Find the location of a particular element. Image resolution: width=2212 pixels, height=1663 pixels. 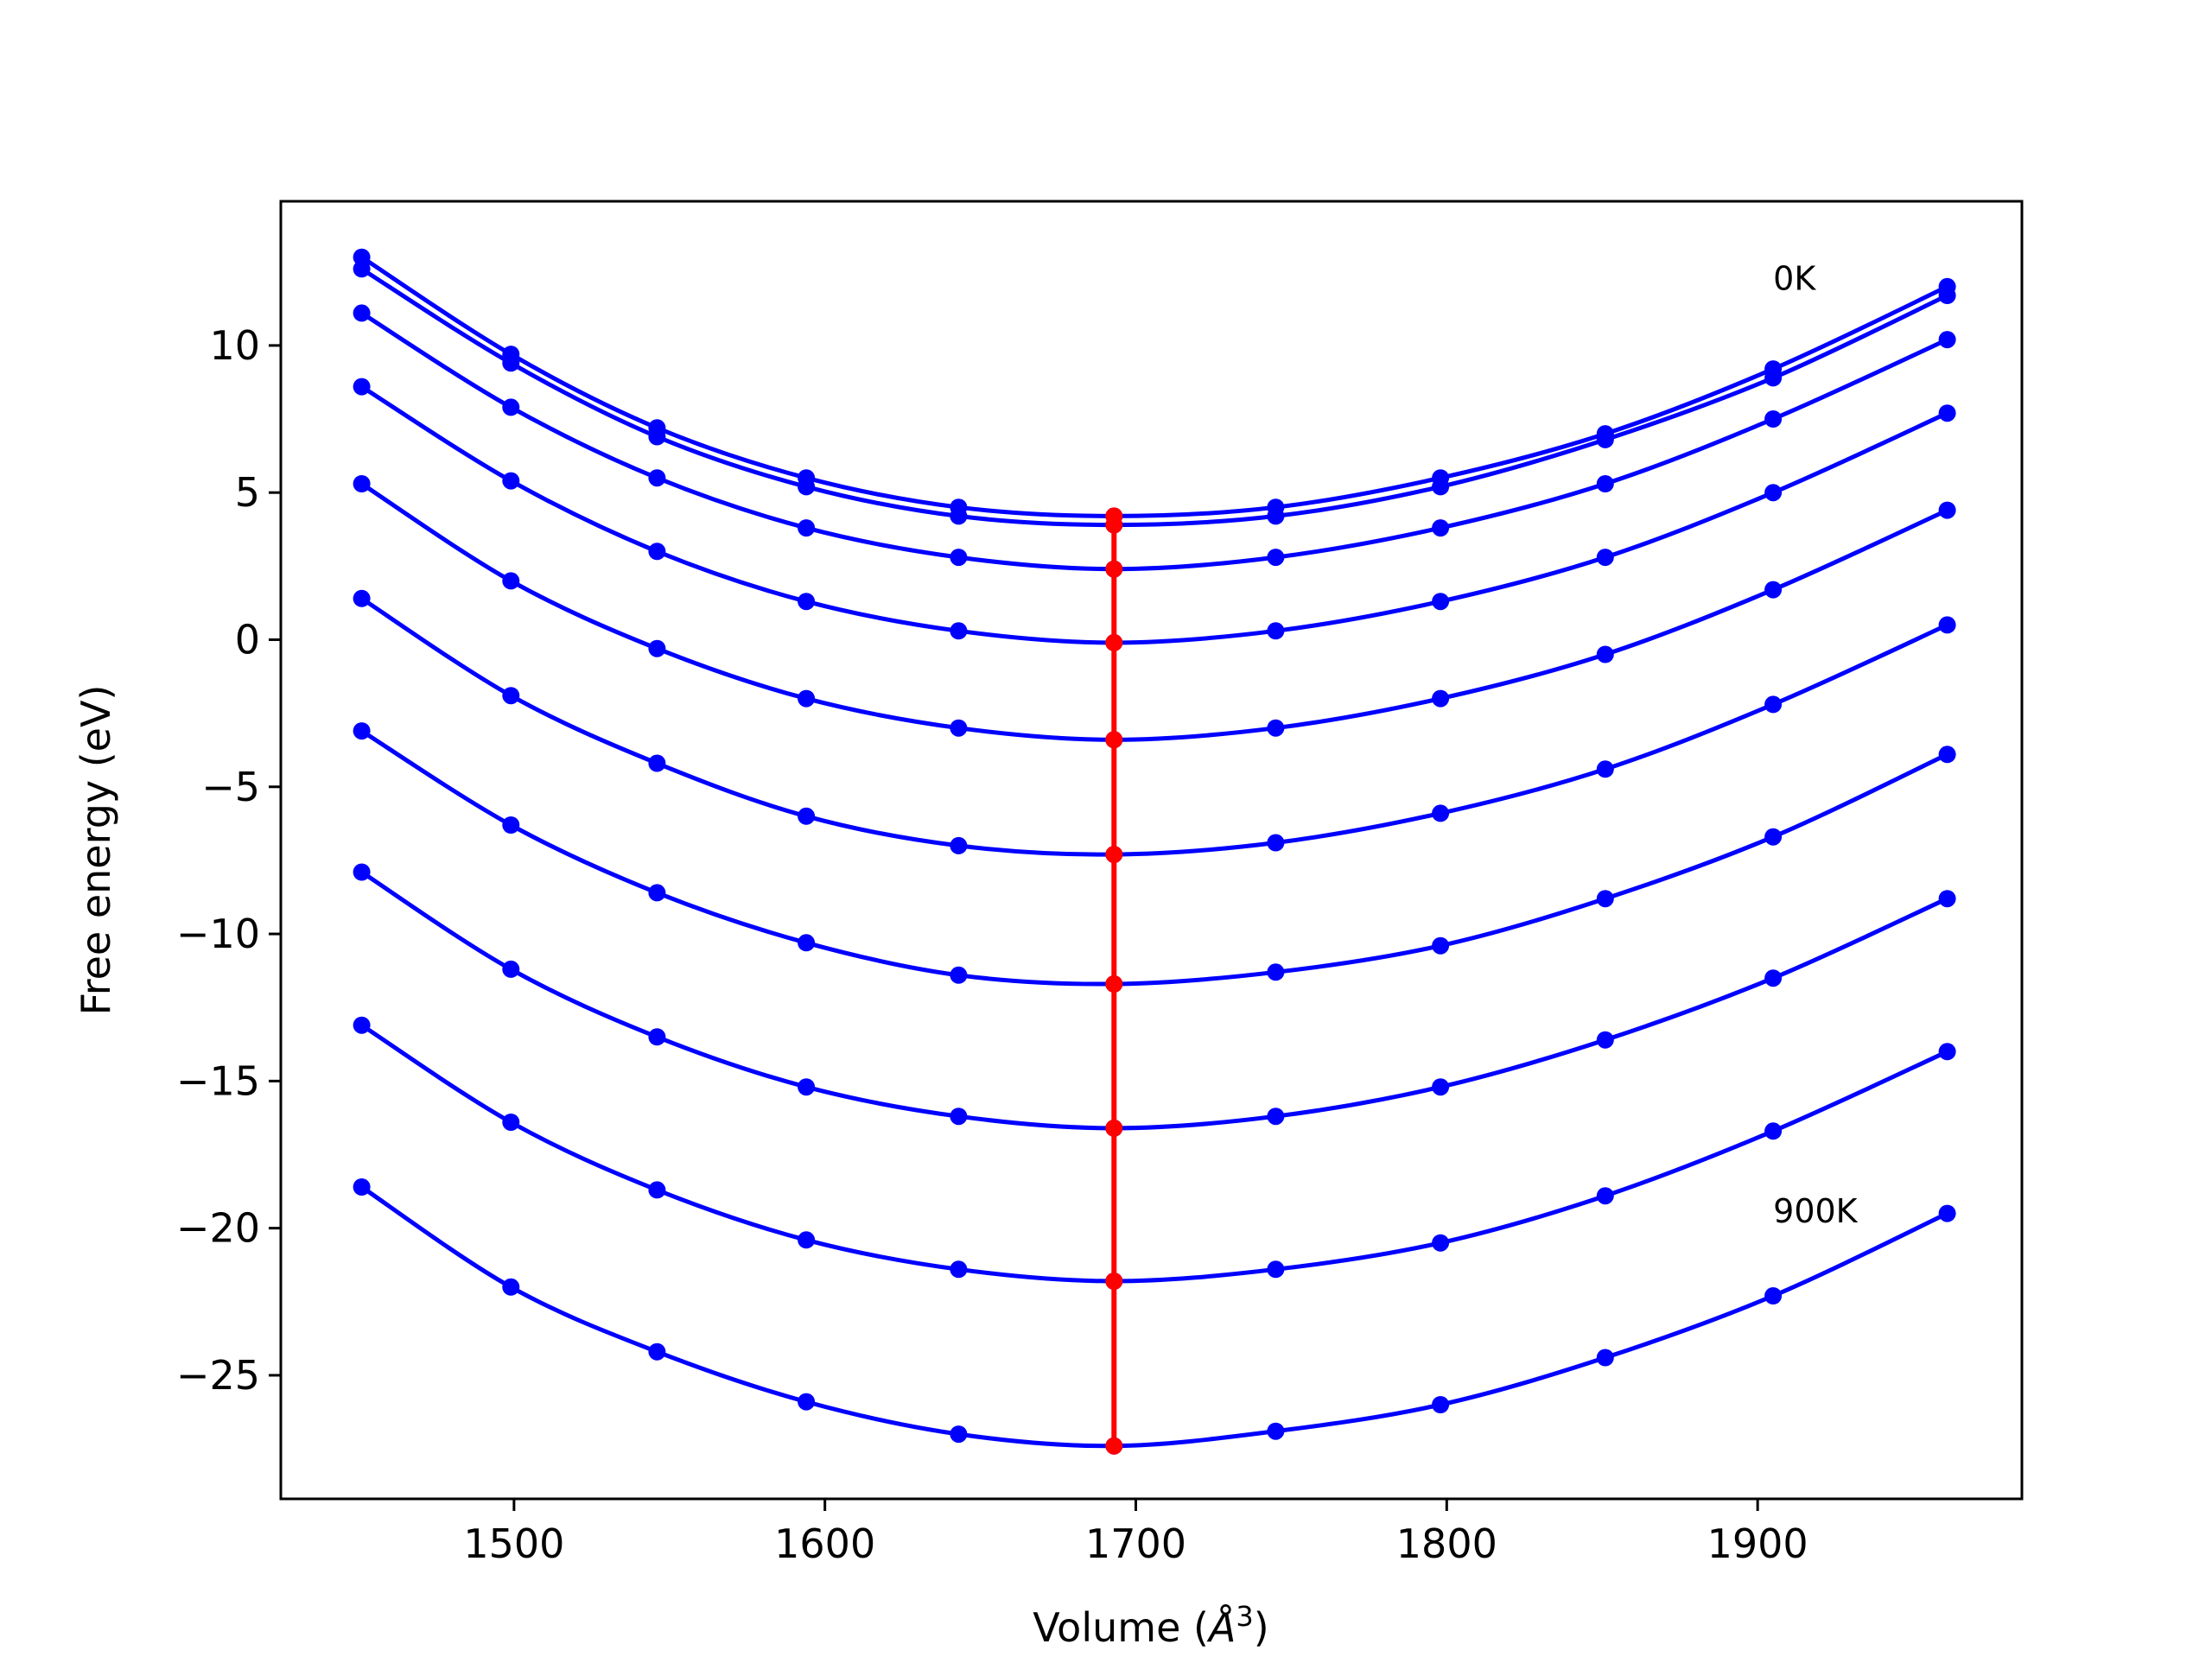

y-tick-label: −5 is located at coordinates (231, 787).